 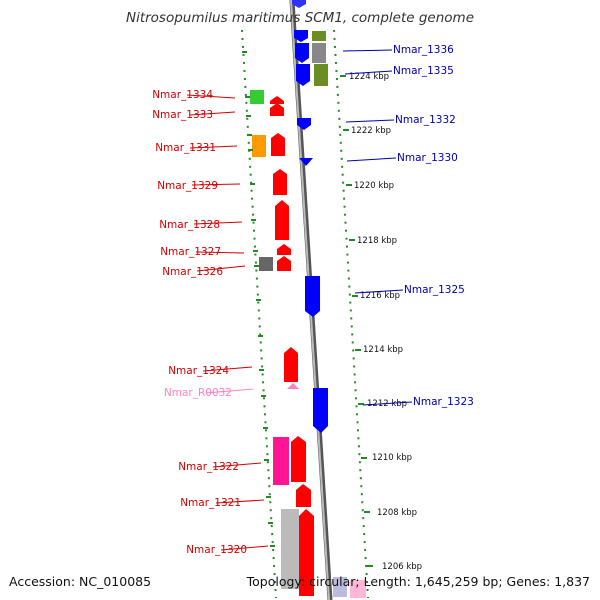 I want to click on gene-label: Nmar_1332, so click(x=425, y=120).